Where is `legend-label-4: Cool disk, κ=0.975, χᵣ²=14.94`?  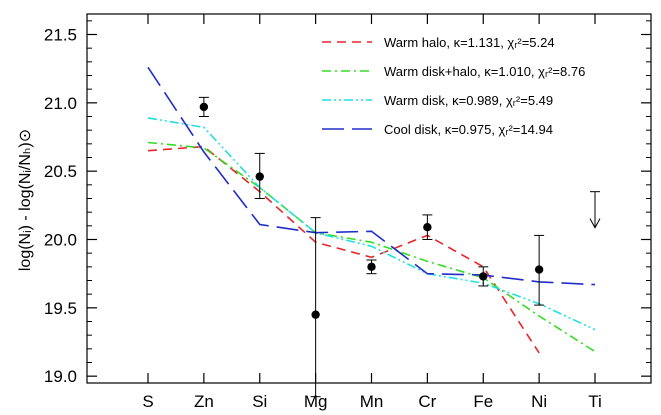
legend-label-4: Cool disk, κ=0.975, χᵣ²=14.94 is located at coordinates (468, 129).